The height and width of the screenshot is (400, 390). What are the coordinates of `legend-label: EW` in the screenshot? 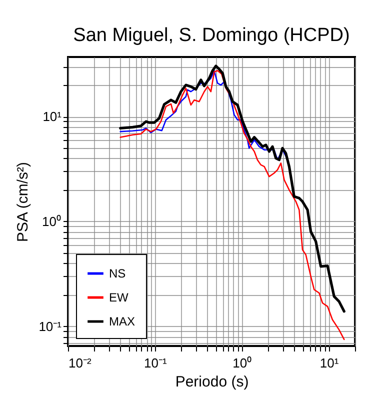 It's located at (119, 297).